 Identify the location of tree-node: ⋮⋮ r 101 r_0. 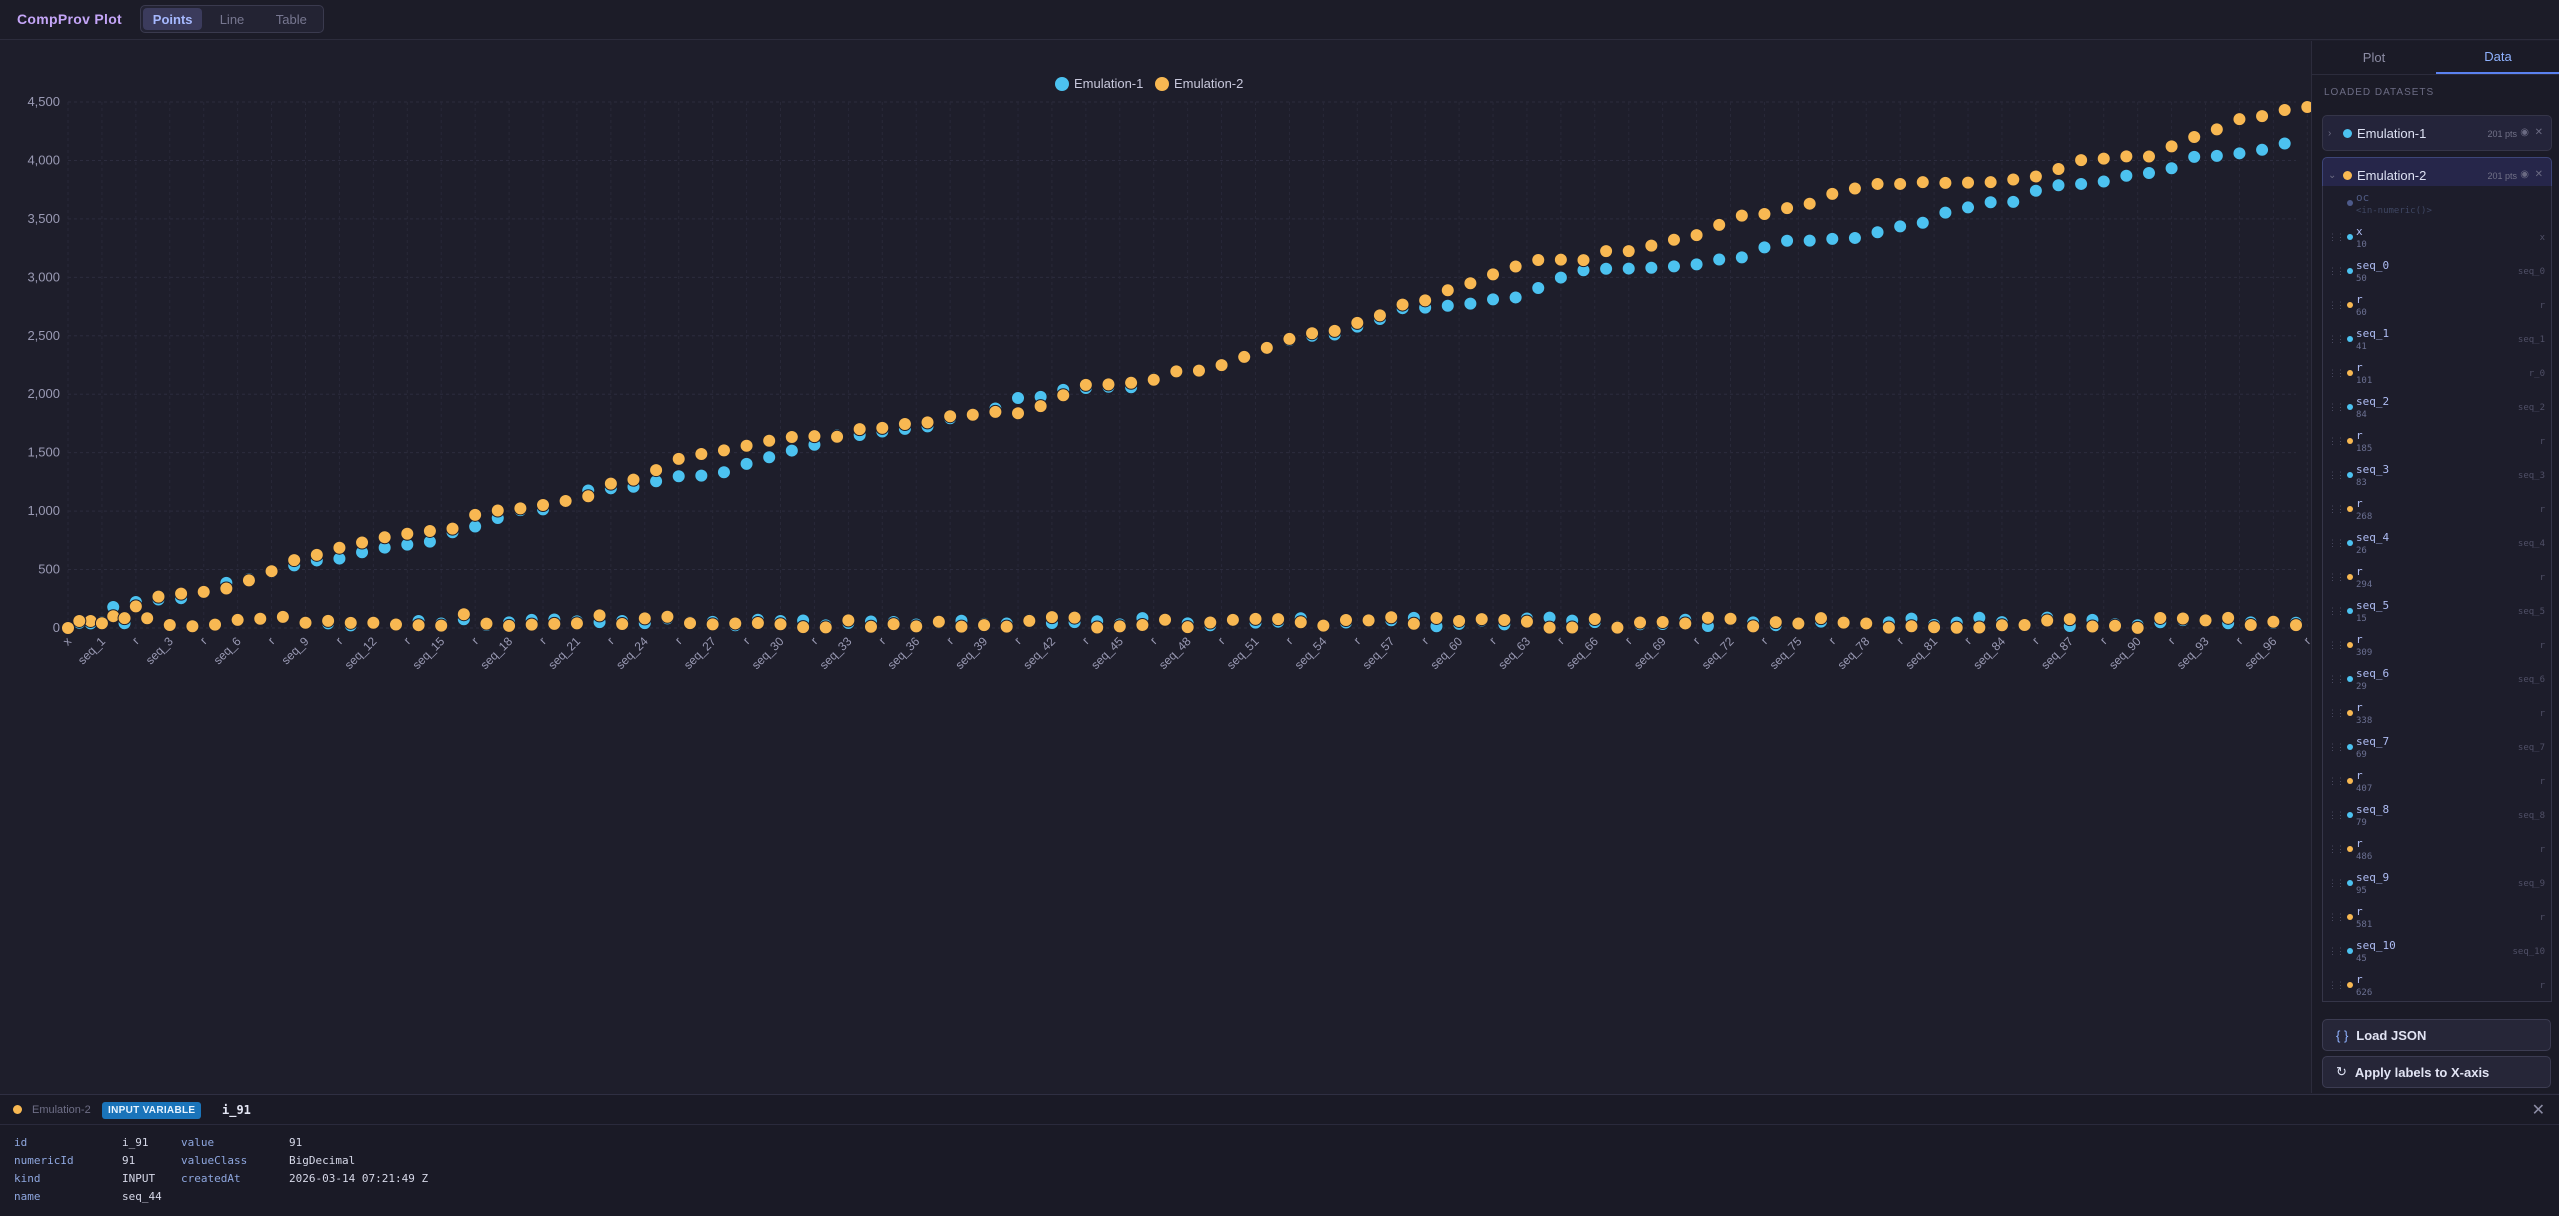
(2437, 375).